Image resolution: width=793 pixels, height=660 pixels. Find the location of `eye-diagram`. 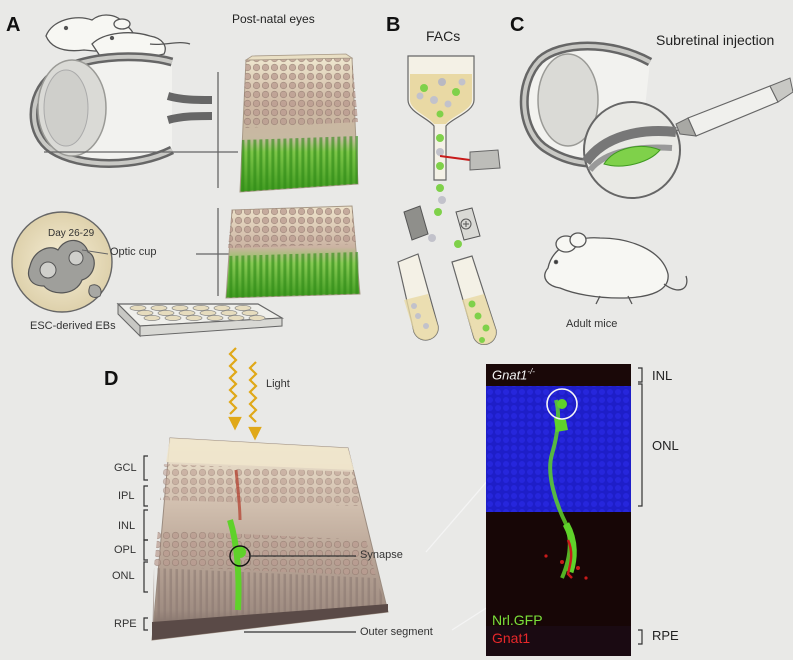

eye-diagram is located at coordinates (123, 110).